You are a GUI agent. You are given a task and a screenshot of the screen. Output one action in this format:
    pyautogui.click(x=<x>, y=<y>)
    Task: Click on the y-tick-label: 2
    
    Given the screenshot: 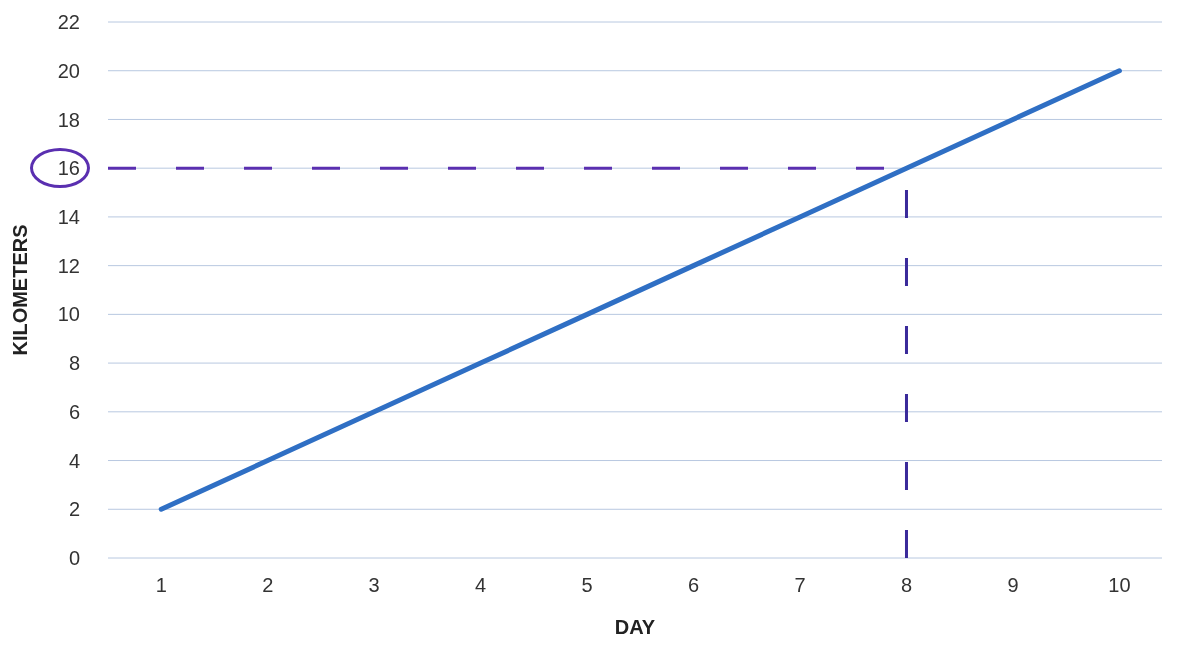 What is the action you would take?
    pyautogui.click(x=74, y=509)
    